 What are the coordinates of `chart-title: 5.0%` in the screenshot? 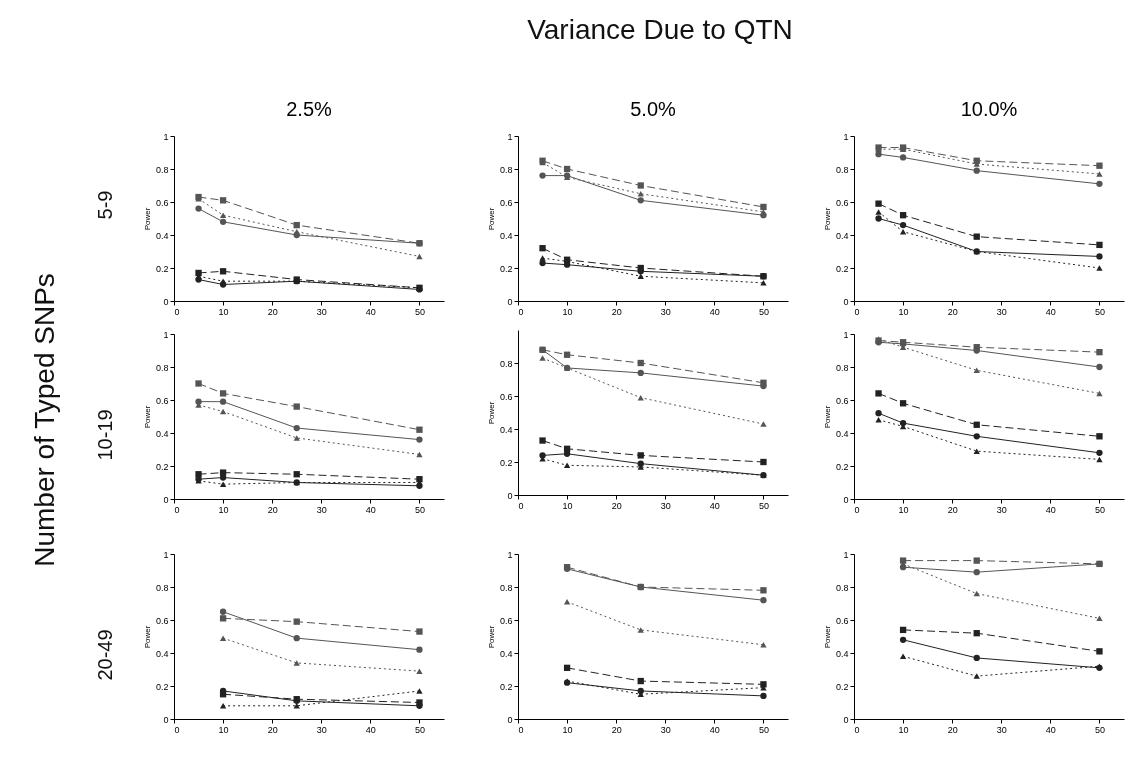 It's located at (653, 109).